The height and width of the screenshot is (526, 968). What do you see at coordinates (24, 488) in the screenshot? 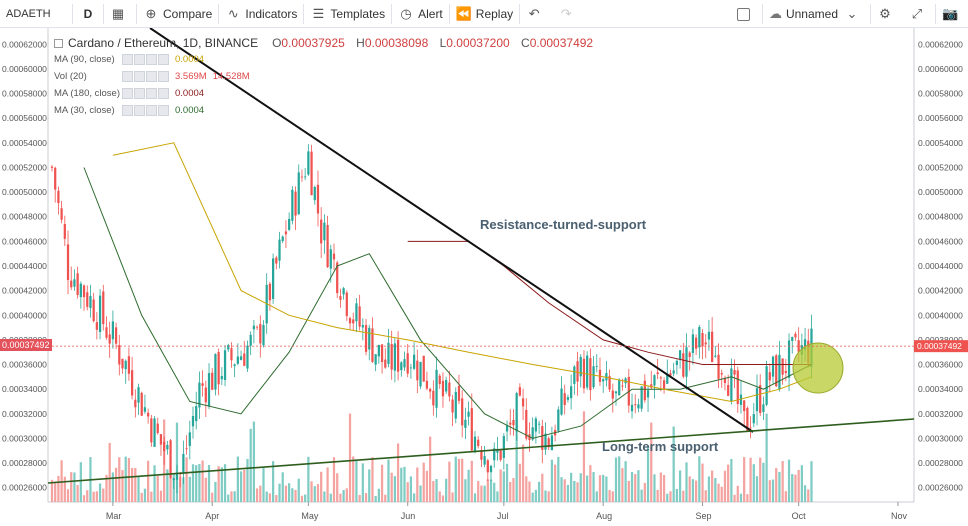
I see `y-tick-label: 0.00026000` at bounding box center [24, 488].